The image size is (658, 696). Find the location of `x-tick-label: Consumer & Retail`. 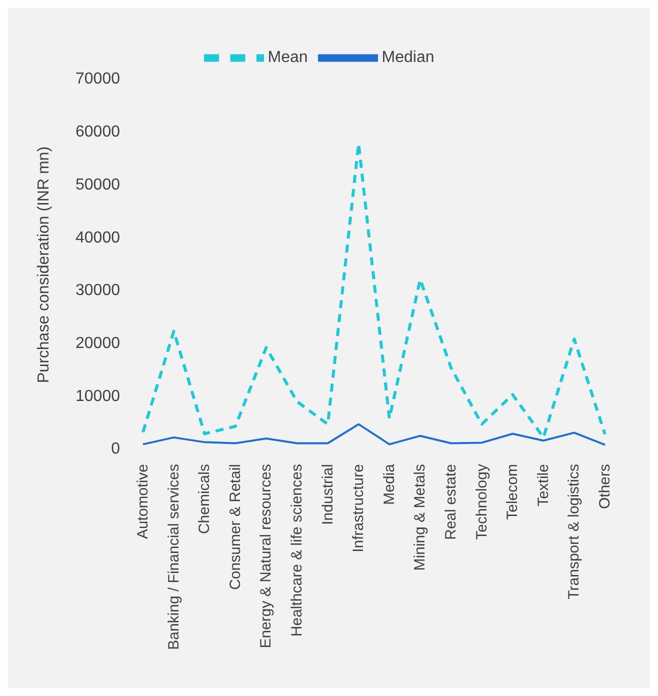

x-tick-label: Consumer & Retail is located at coordinates (235, 527).